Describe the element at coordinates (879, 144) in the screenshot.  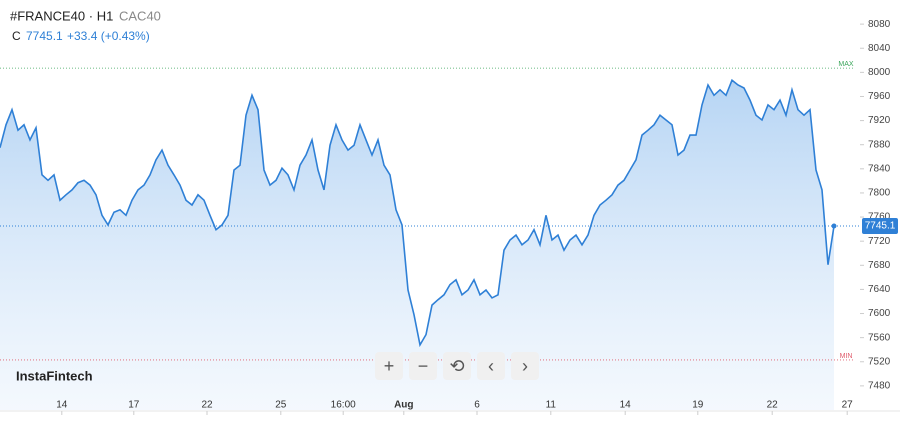
I see `y-tick-label: 7880` at that location.